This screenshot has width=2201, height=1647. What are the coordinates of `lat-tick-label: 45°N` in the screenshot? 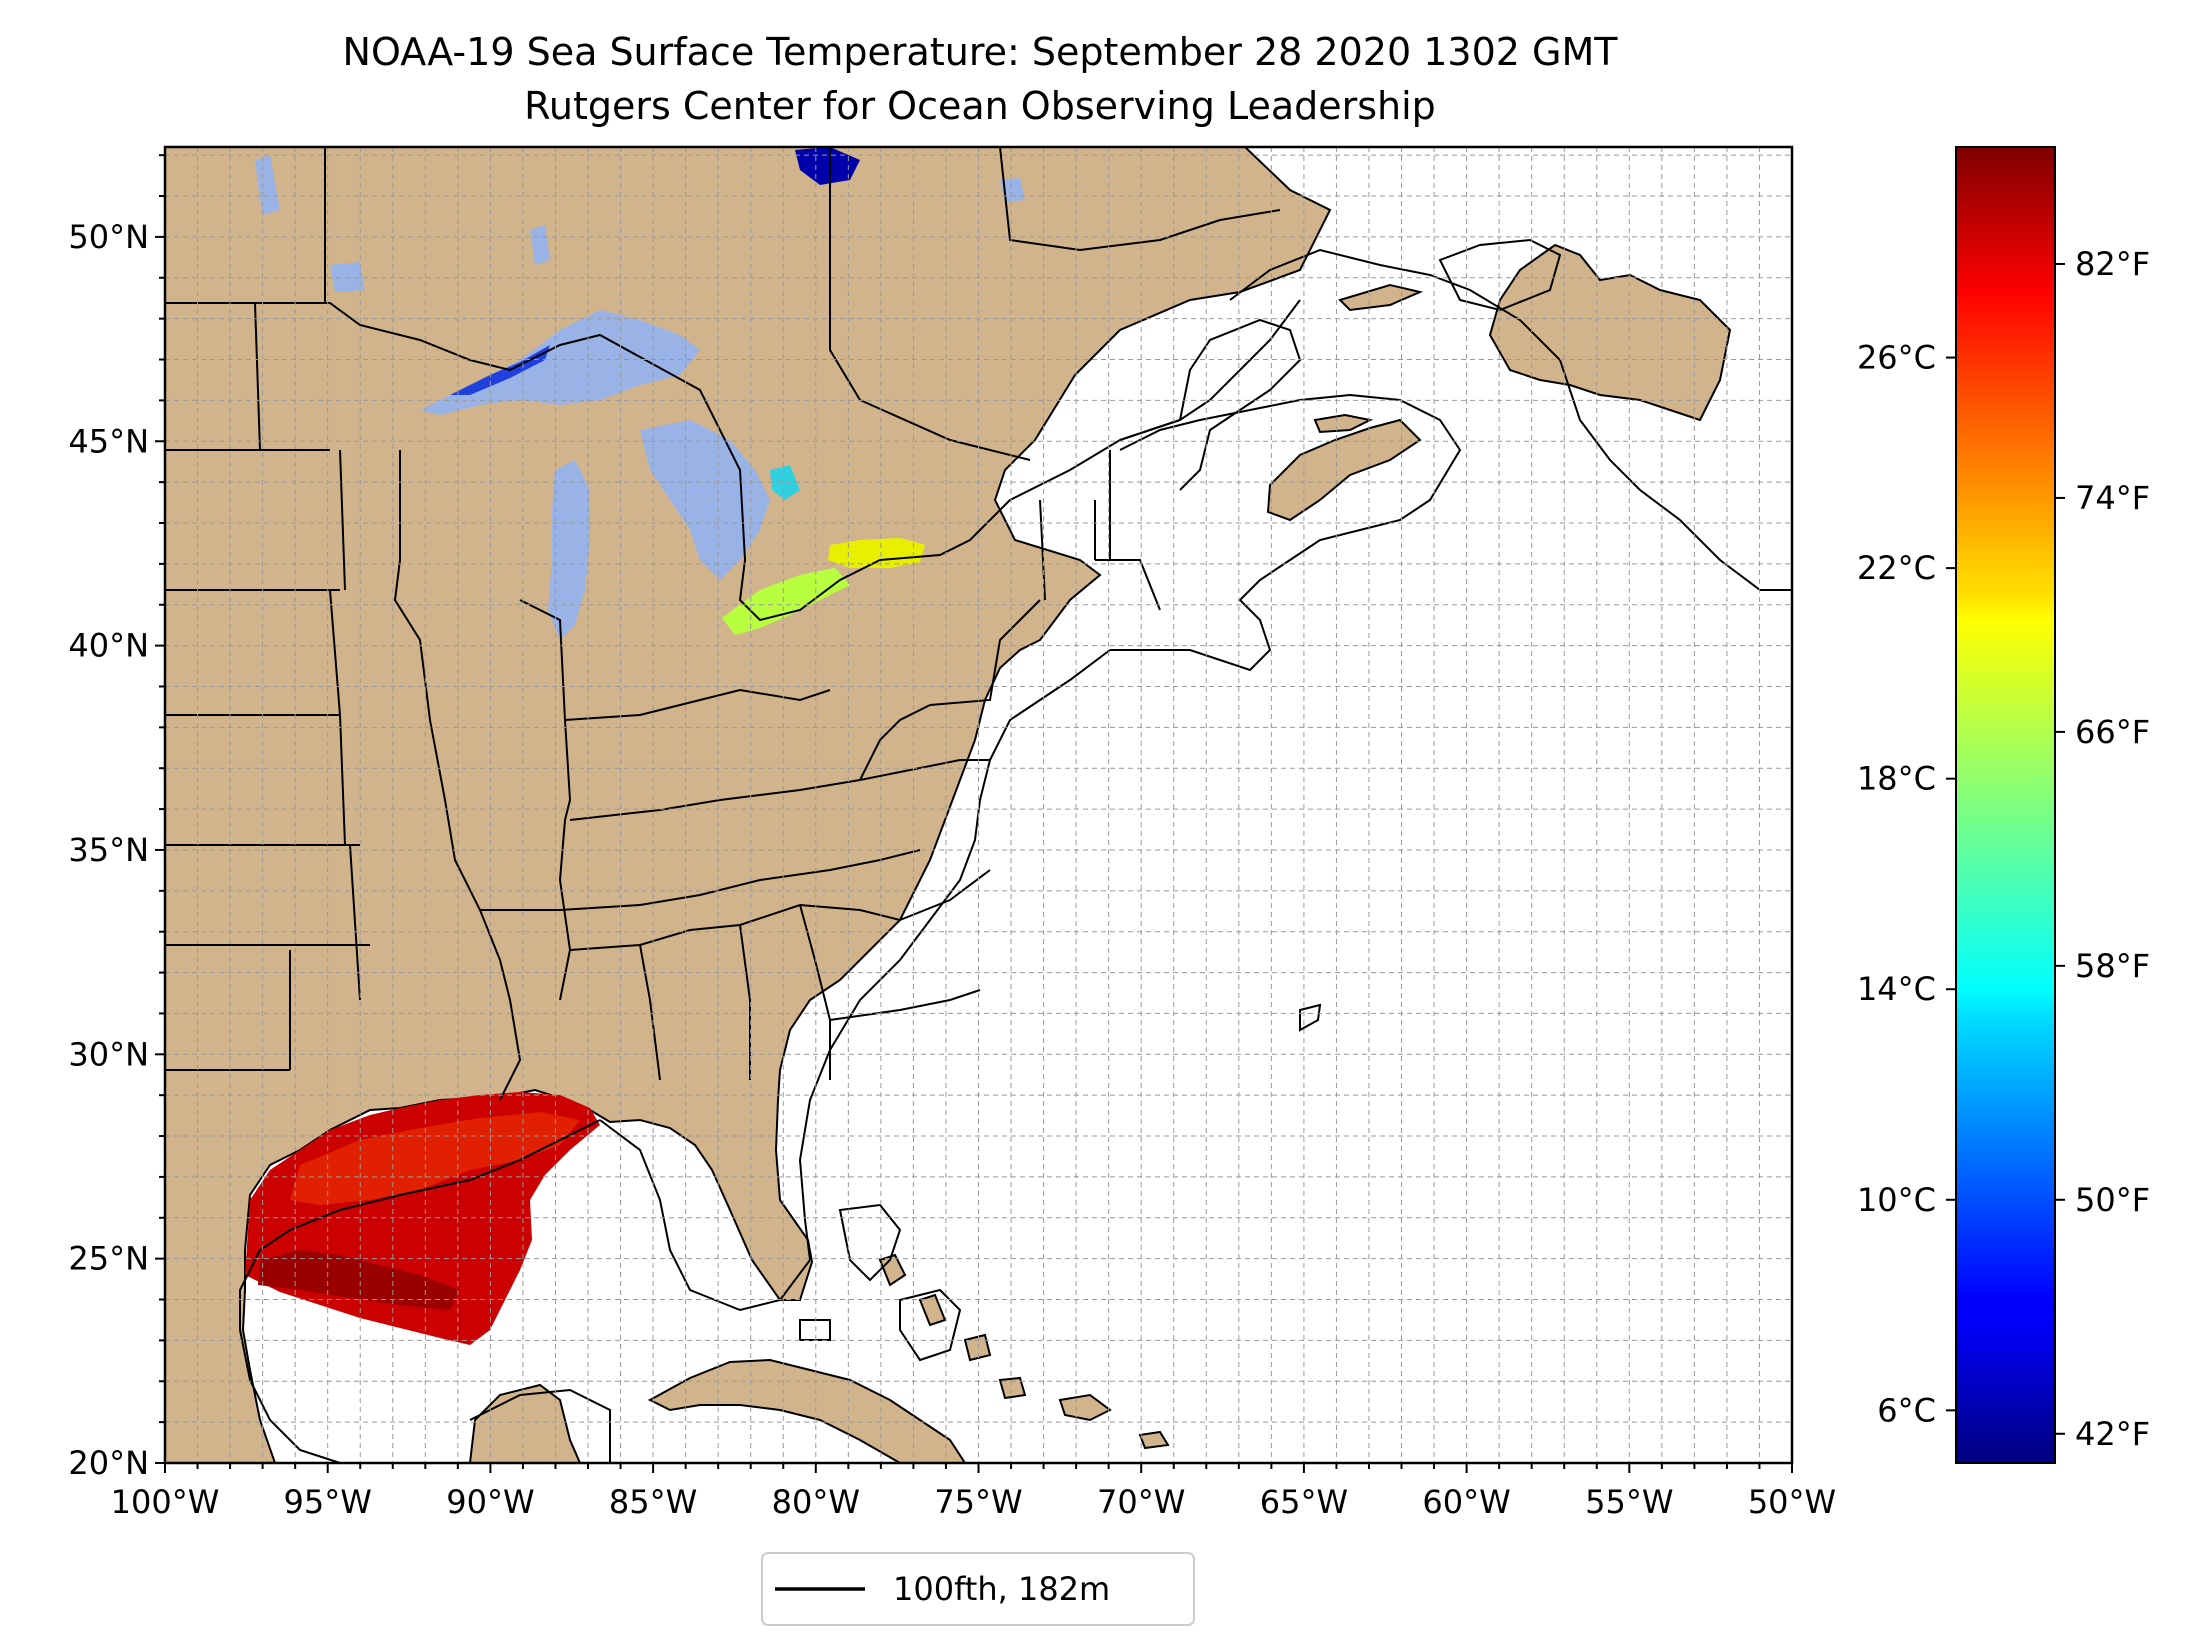 It's located at (108, 441).